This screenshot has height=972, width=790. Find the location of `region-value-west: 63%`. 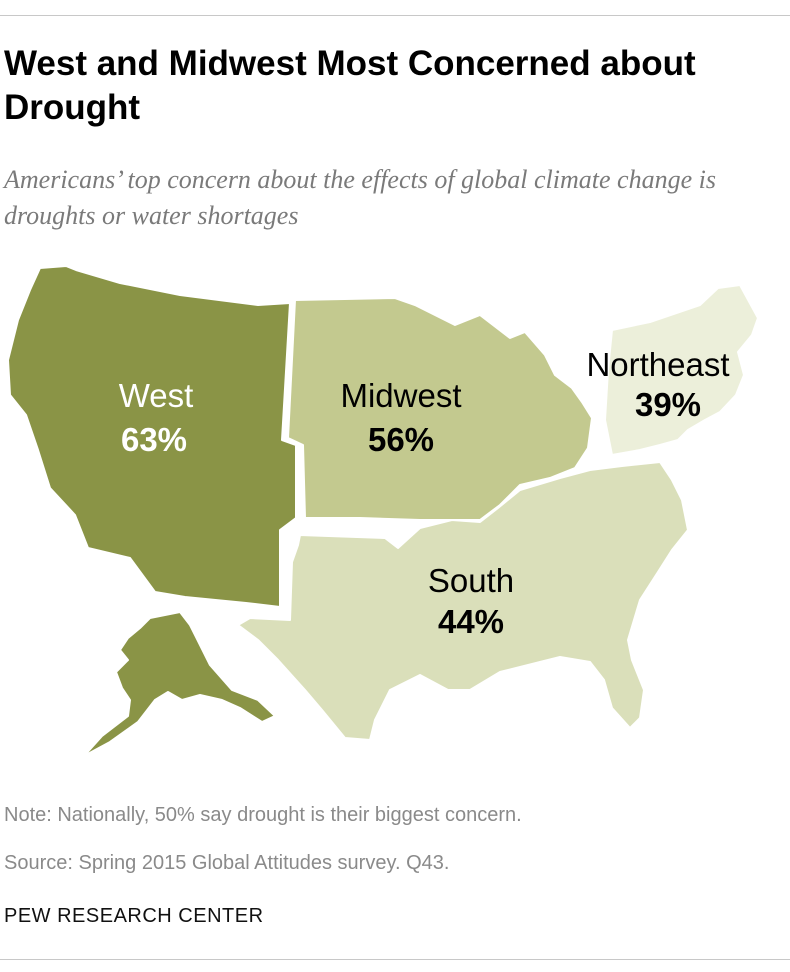

region-value-west: 63% is located at coordinates (154, 439).